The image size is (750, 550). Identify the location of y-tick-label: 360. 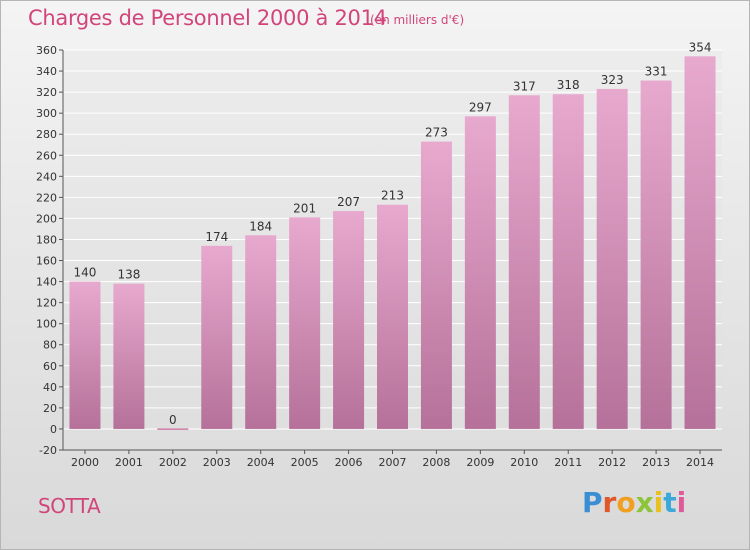
(46, 50).